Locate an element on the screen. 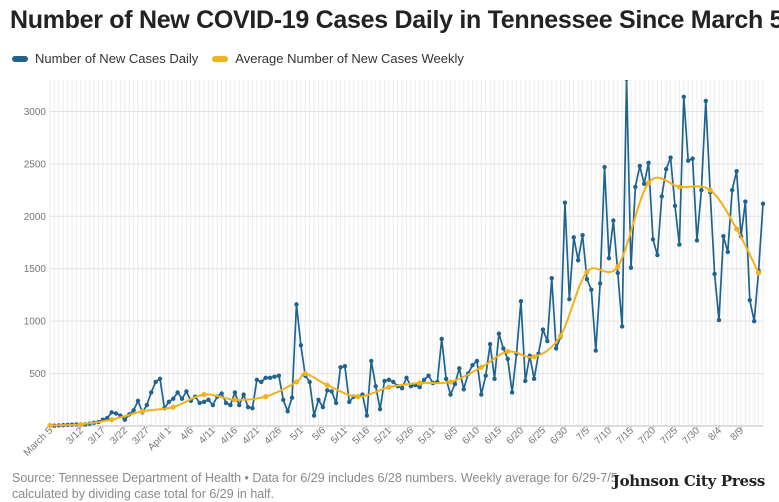 The height and width of the screenshot is (502, 779). legend-item-weekly: Average Number of New Cases Weekly is located at coordinates (338, 58).